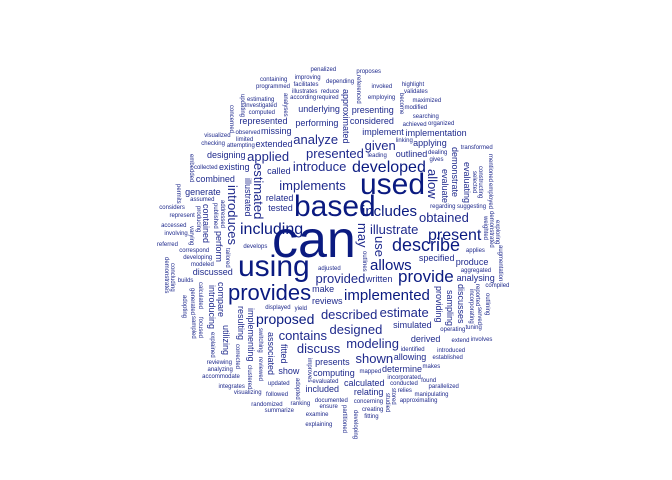 The image size is (672, 480). I want to click on cloud-word: given, so click(380, 145).